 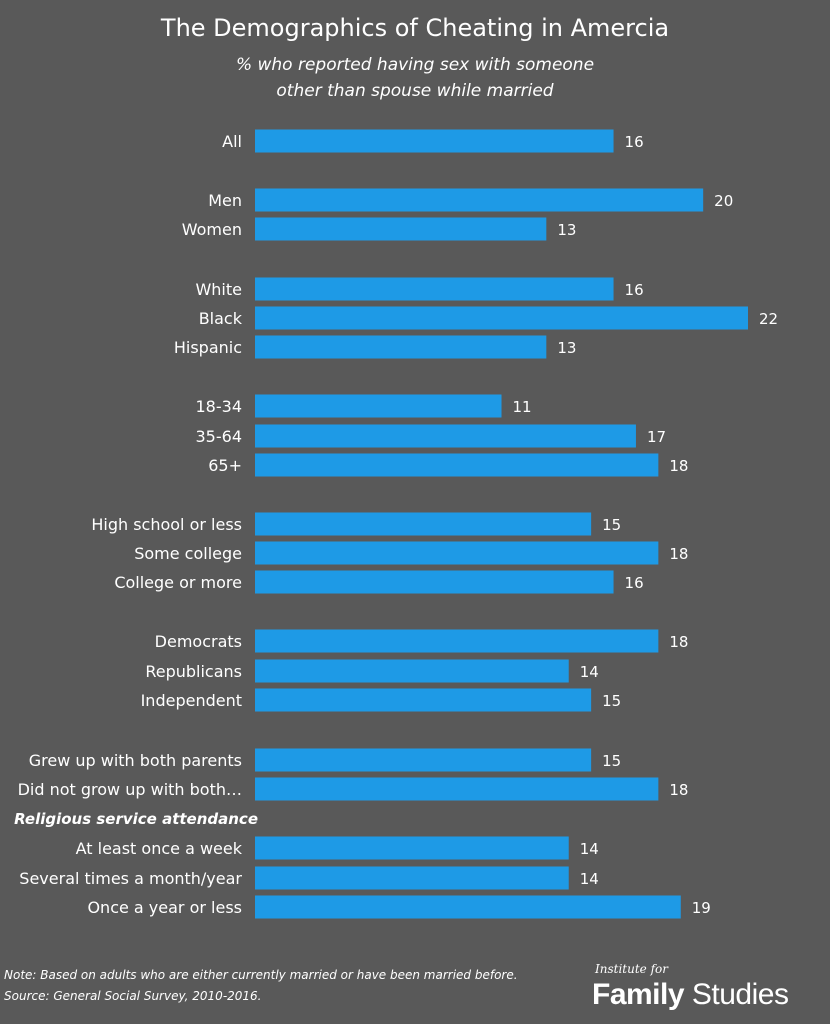 I want to click on value-label-15: 15, so click(x=611, y=761).